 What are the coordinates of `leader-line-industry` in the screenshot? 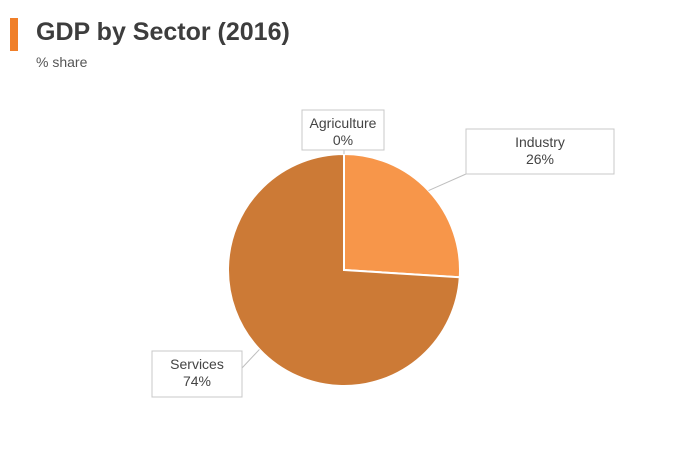 It's located at (447, 182).